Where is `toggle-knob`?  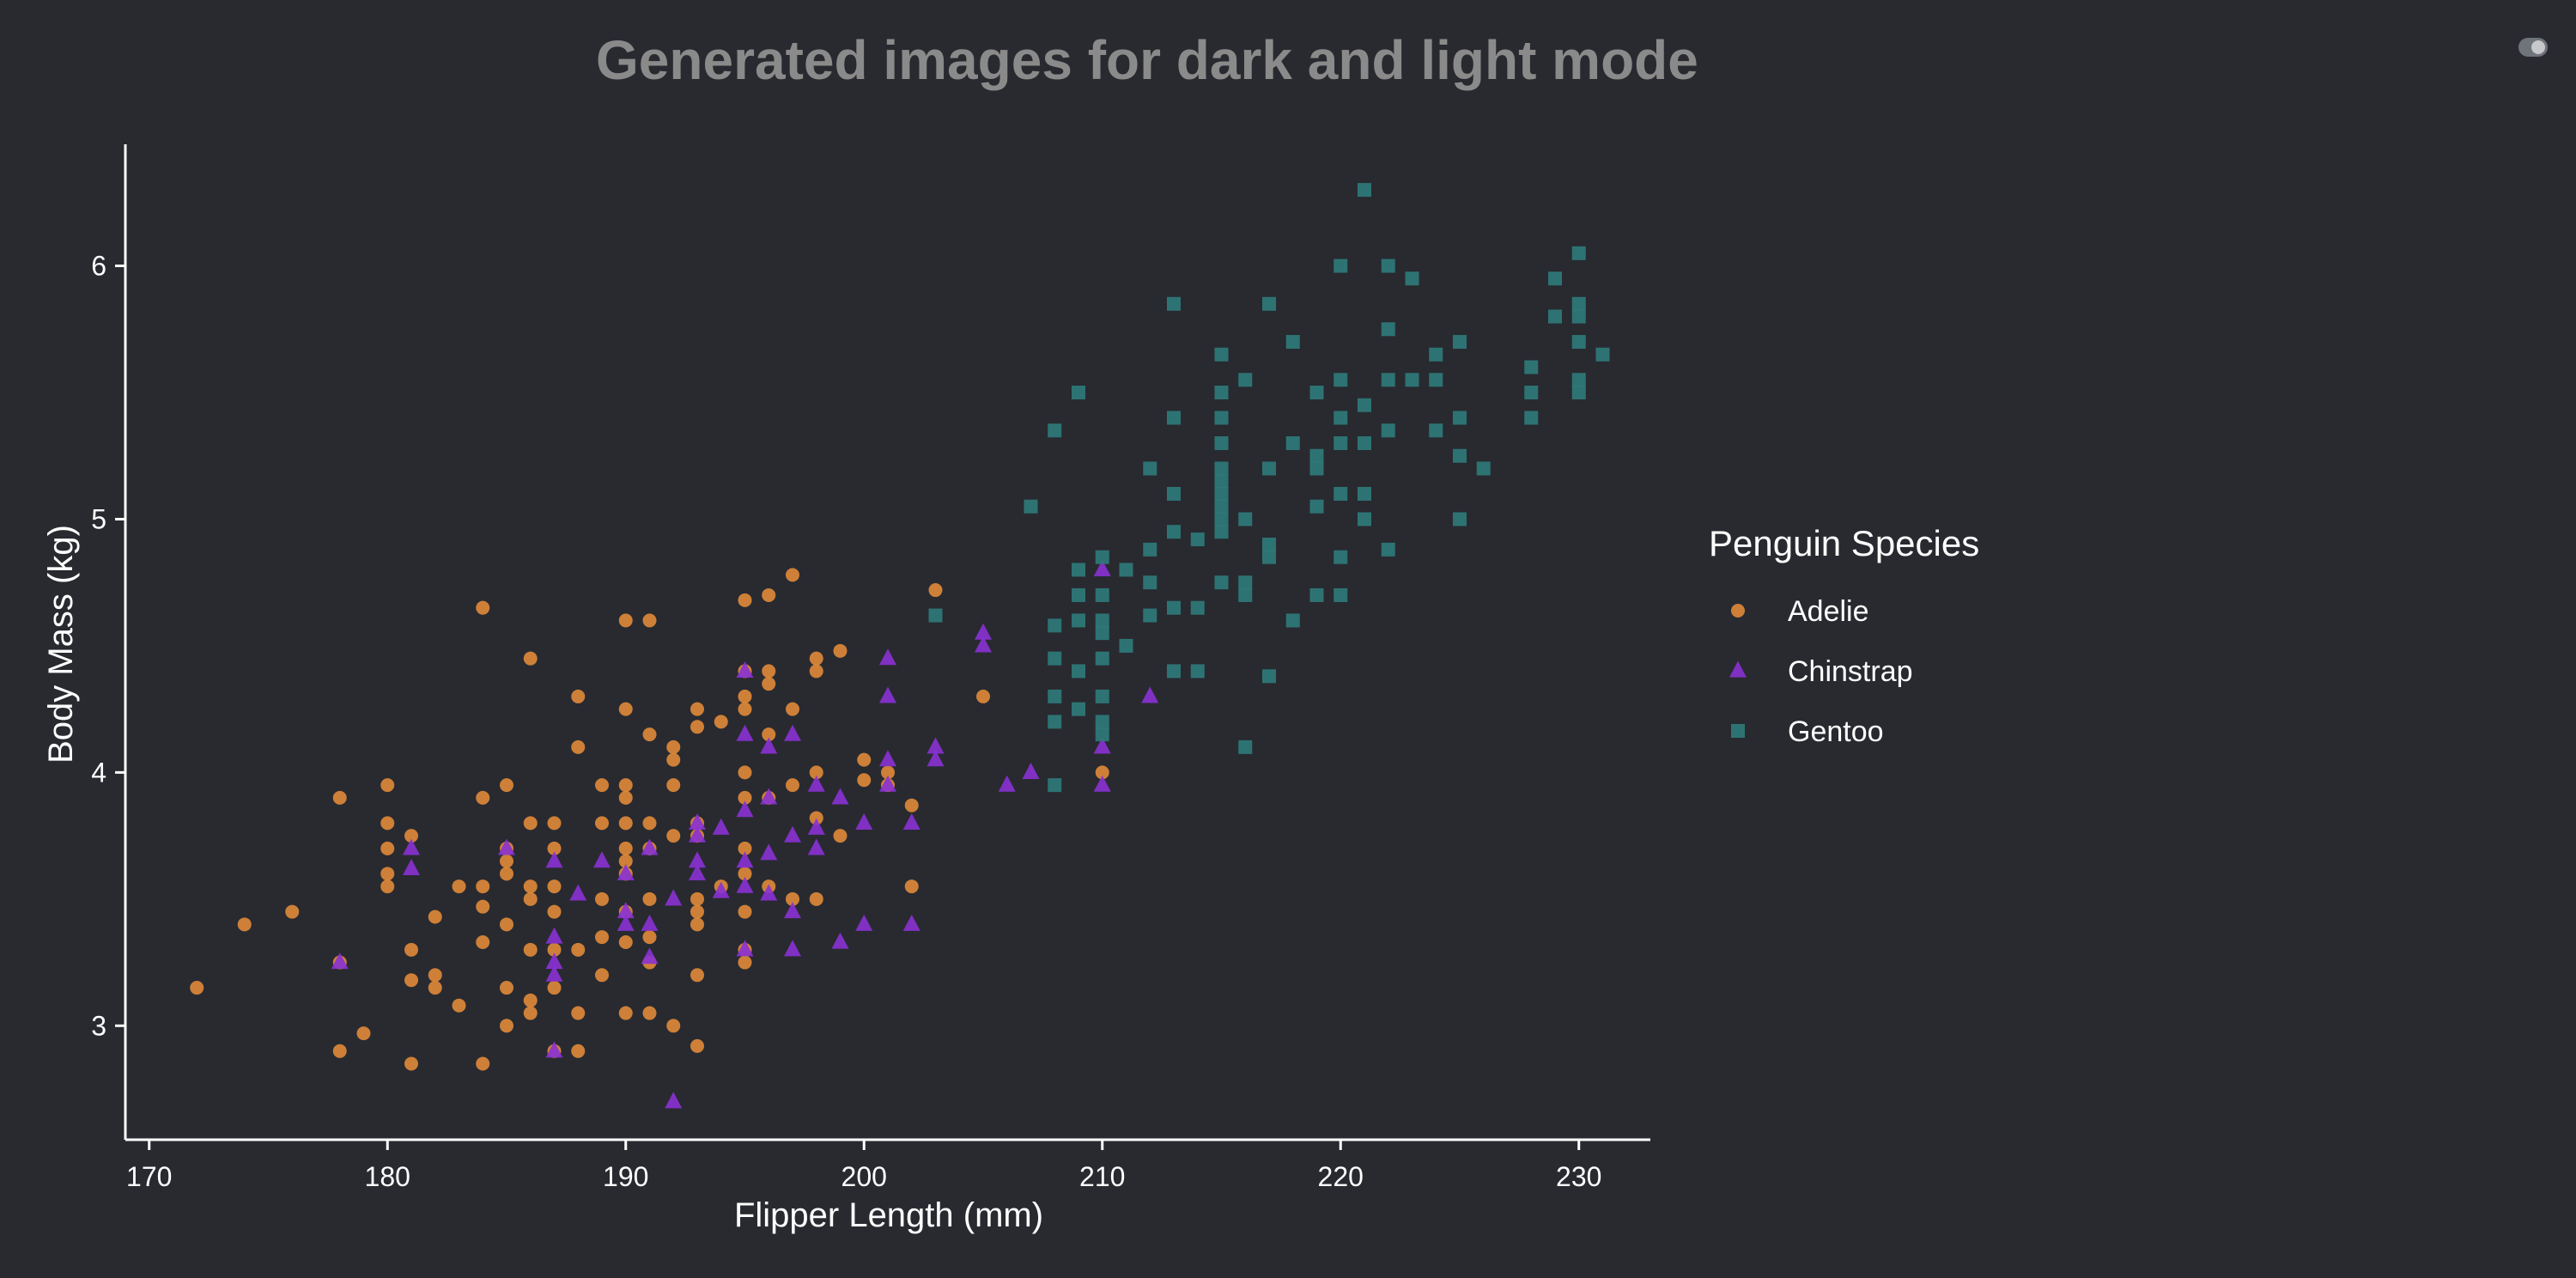
toggle-knob is located at coordinates (2538, 47).